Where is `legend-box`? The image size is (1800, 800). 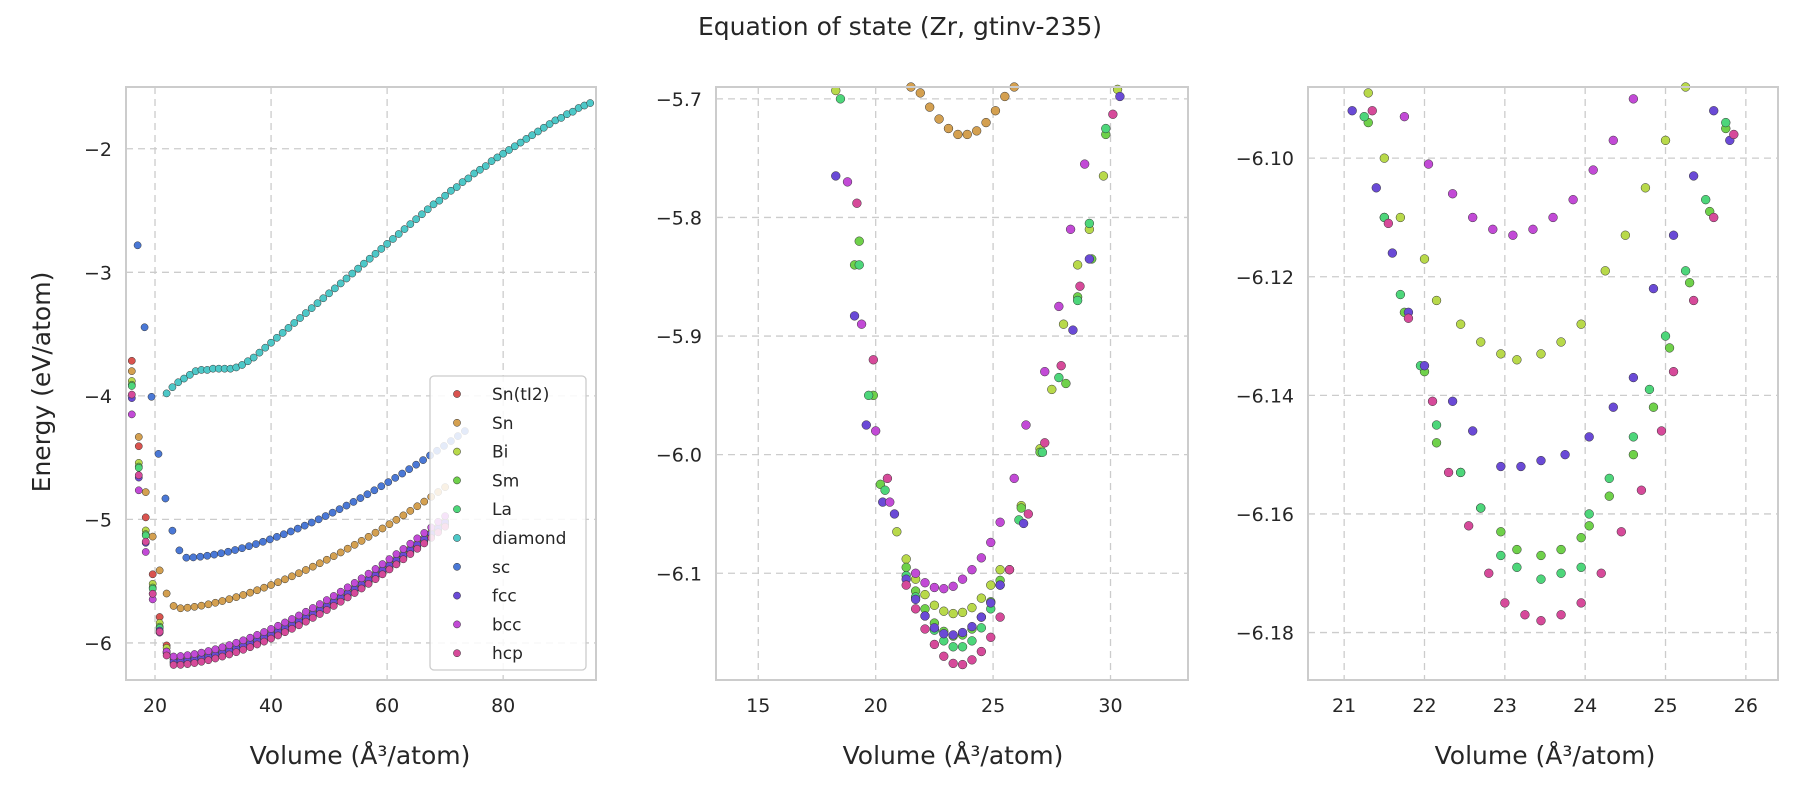
legend-box is located at coordinates (508, 523).